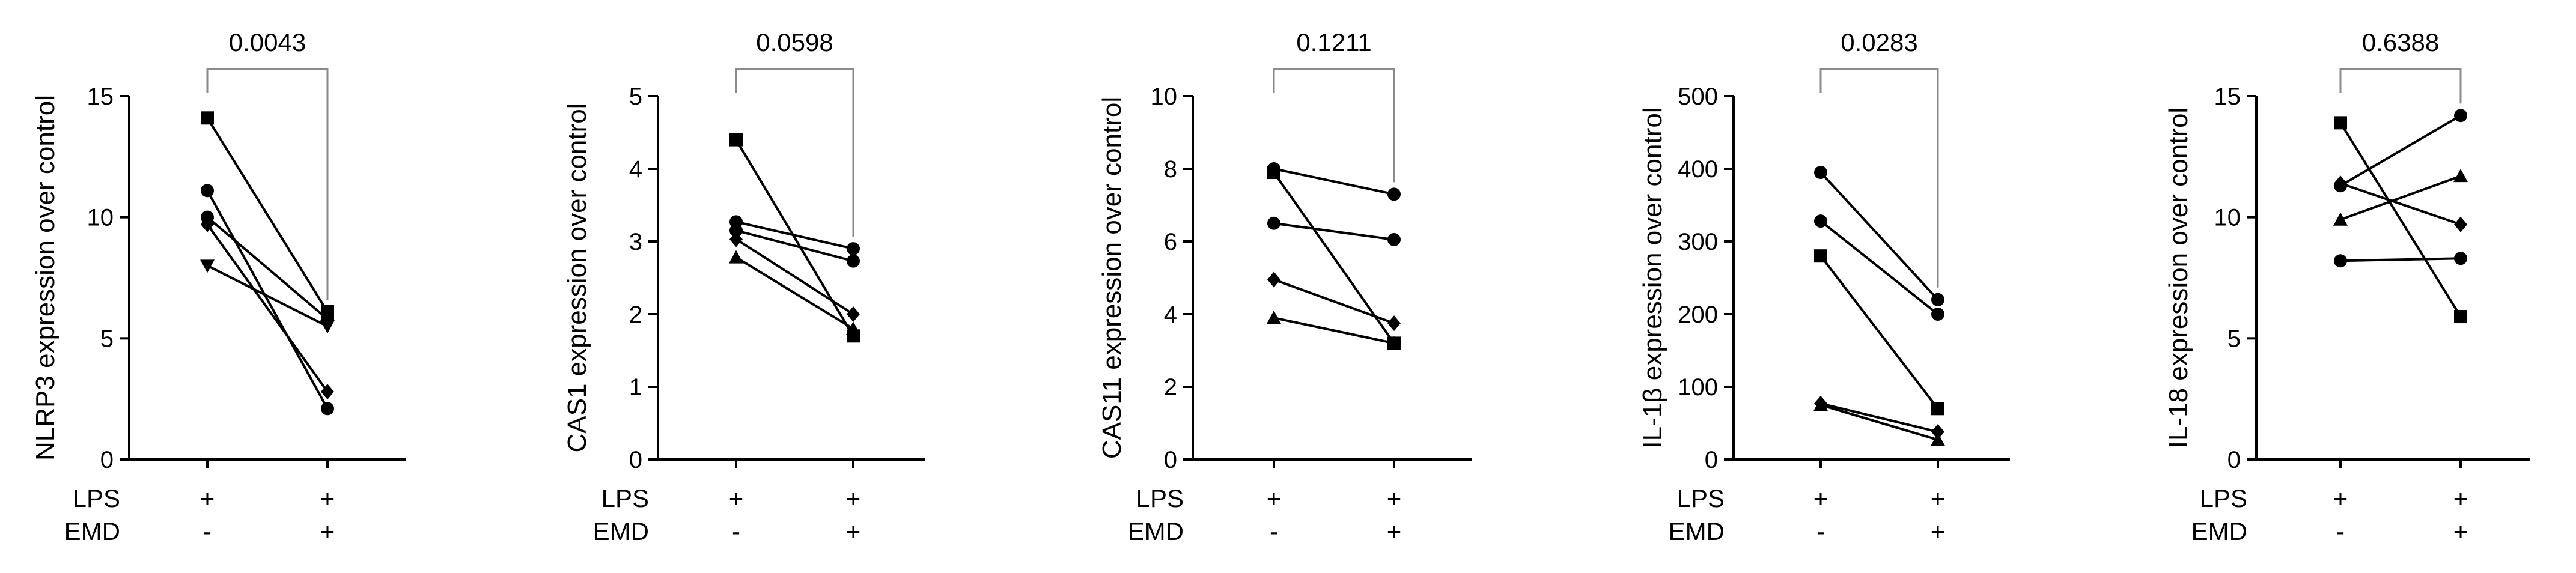 This screenshot has height=573, width=2576. I want to click on p-value-label: 0.0043, so click(267, 42).